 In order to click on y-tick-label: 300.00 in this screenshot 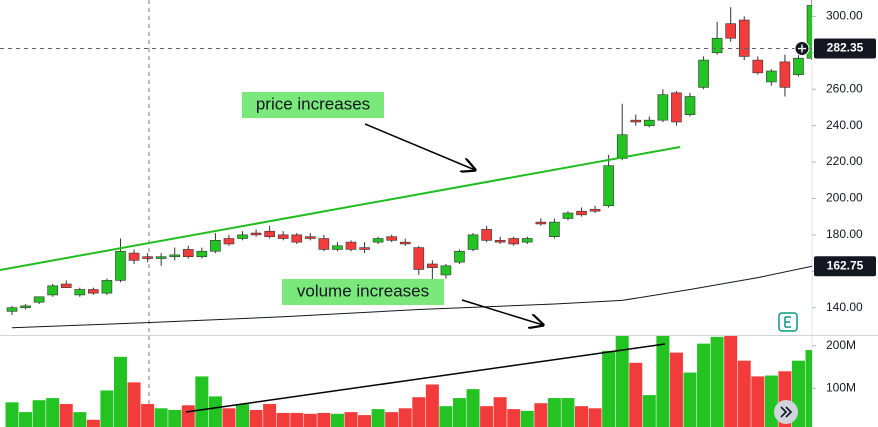, I will do `click(844, 16)`.